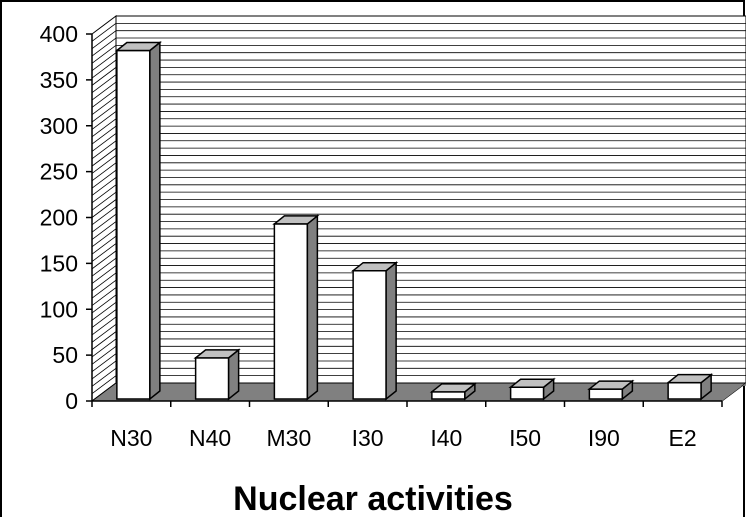  What do you see at coordinates (419, 392) in the screenshot?
I see `plot-floor-edge` at bounding box center [419, 392].